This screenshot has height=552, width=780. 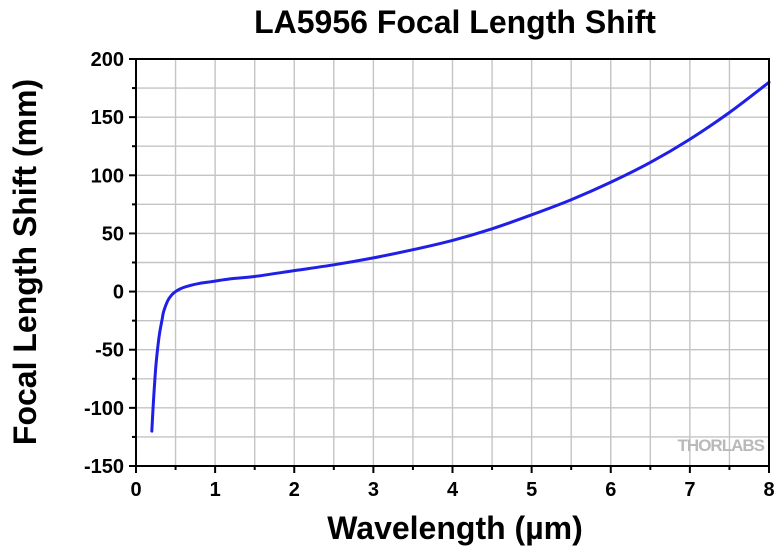 I want to click on y-tick-label: -100, so click(x=104, y=409).